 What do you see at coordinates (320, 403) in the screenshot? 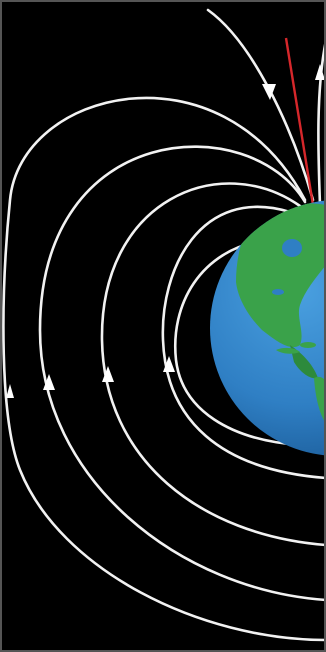
I see `south-america-landmass` at bounding box center [320, 403].